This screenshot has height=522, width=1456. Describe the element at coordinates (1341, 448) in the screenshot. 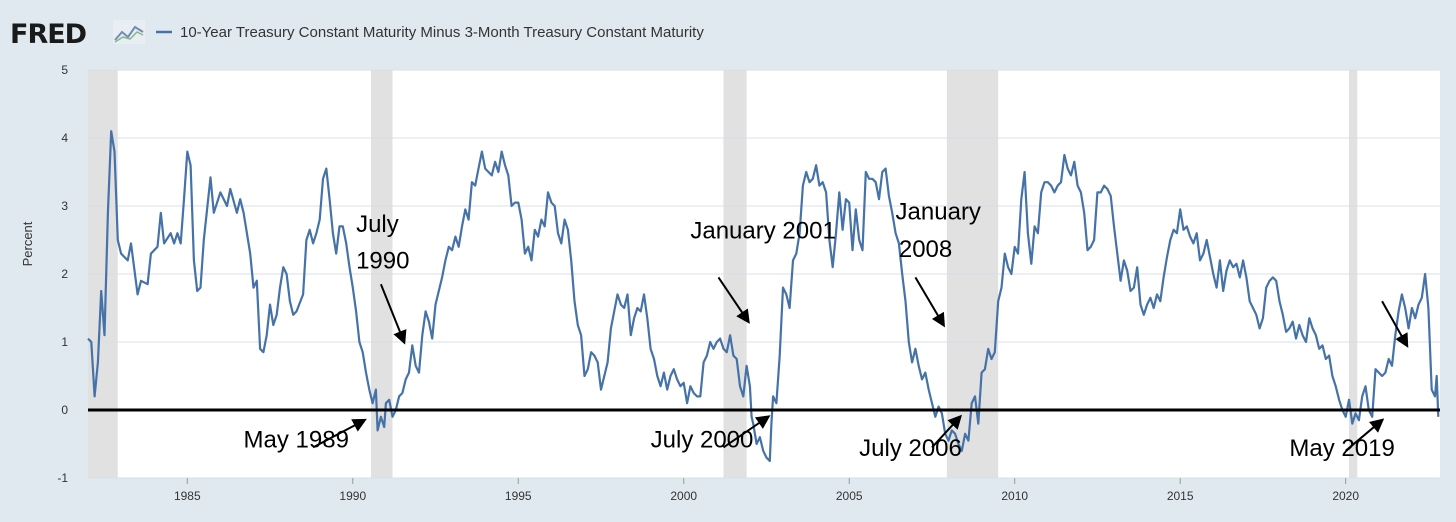

I see `annotation-label: May 2019` at that location.